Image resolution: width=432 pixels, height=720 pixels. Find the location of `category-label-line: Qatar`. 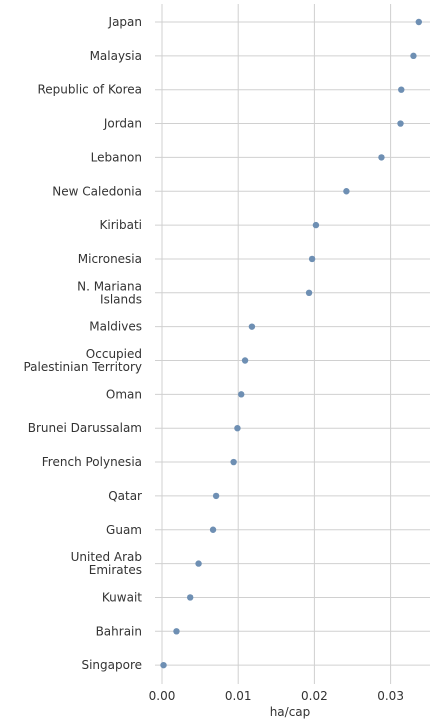

category-label-line: Qatar is located at coordinates (125, 496).